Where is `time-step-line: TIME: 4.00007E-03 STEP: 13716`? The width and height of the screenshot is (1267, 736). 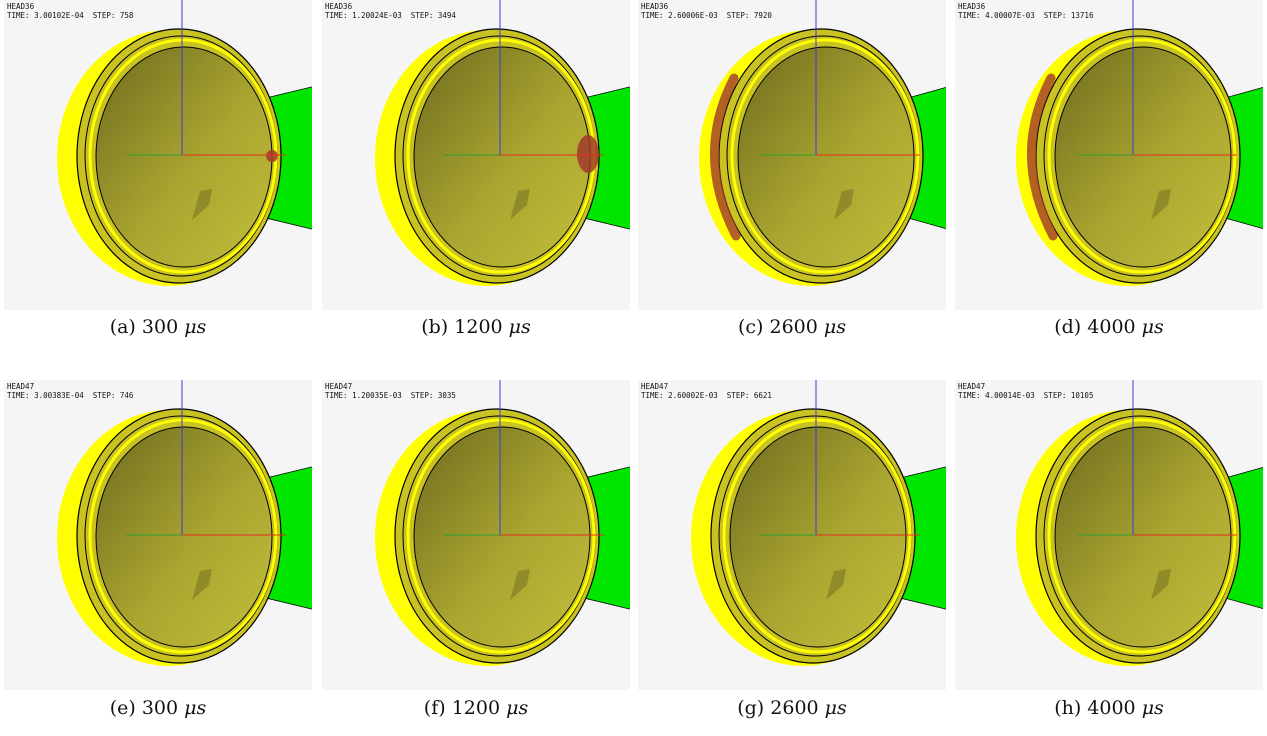 time-step-line: TIME: 4.00007E-03 STEP: 13716 is located at coordinates (1025, 15).